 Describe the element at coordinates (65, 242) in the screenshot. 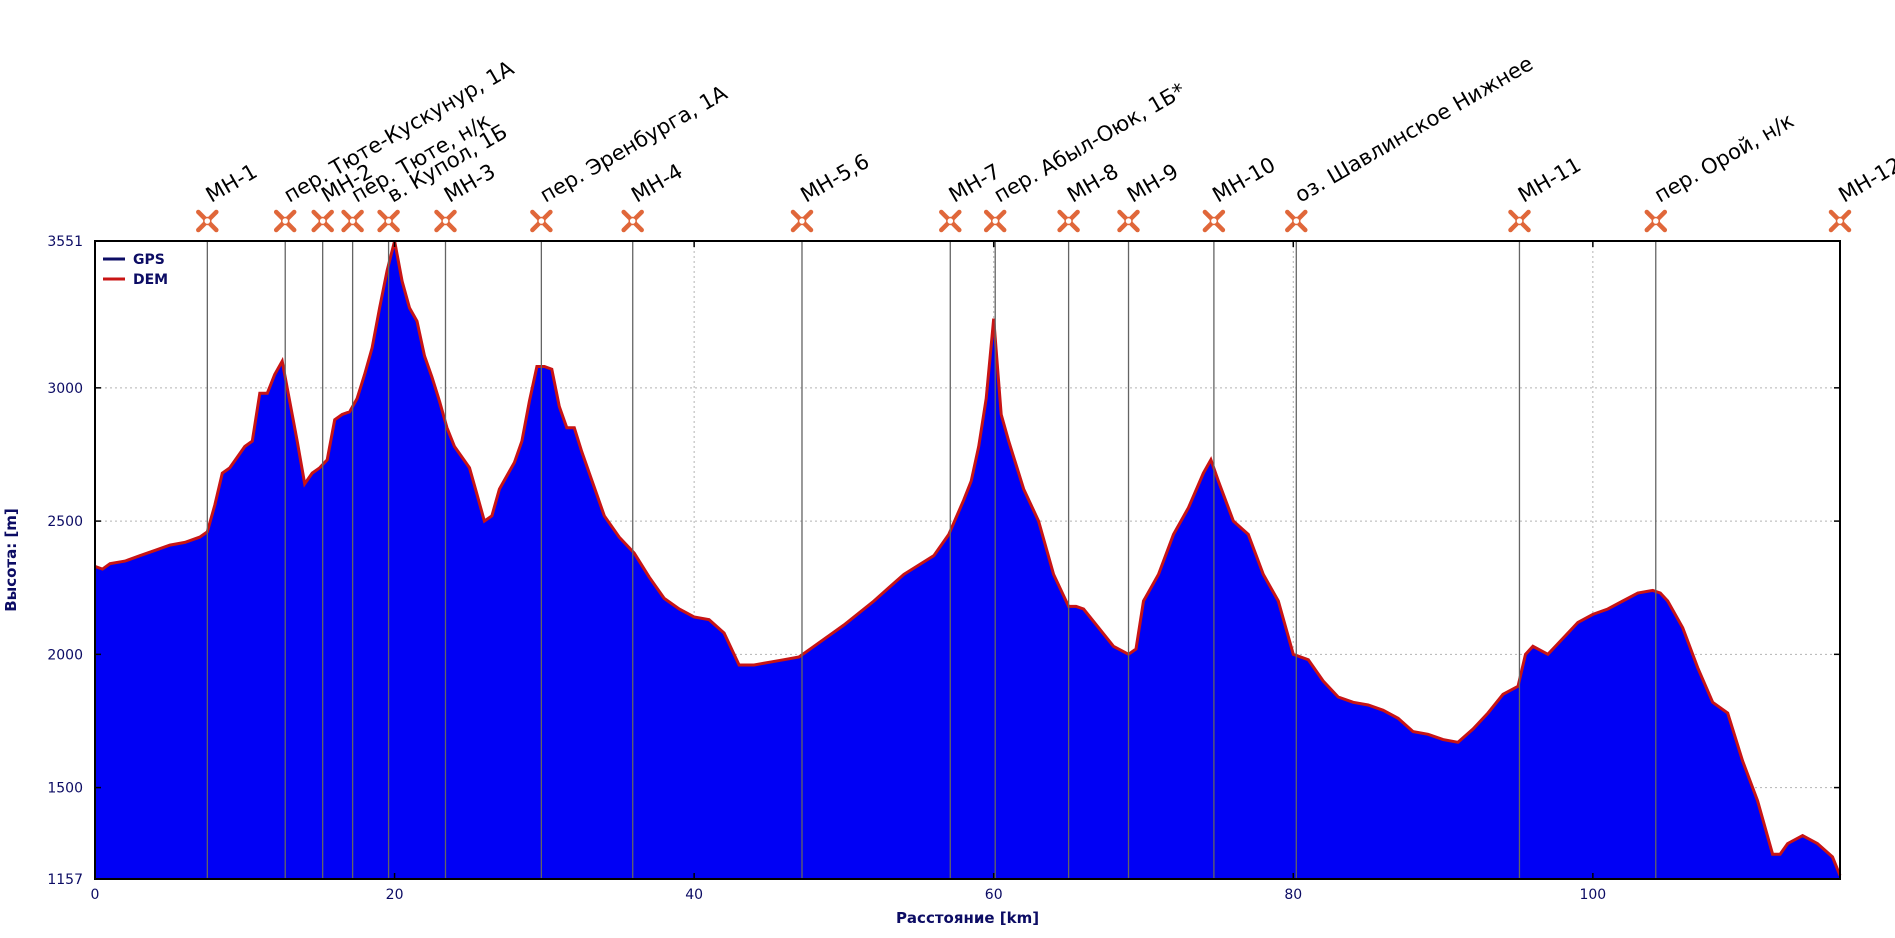

I see `y-tick-label: 3551` at that location.